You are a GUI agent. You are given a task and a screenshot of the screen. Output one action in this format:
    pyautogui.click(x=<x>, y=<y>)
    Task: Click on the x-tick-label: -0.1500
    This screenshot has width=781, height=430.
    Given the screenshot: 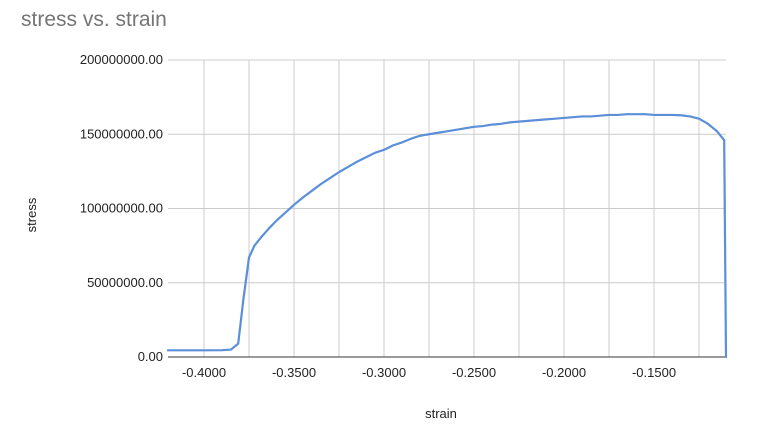 What is the action you would take?
    pyautogui.click(x=654, y=372)
    